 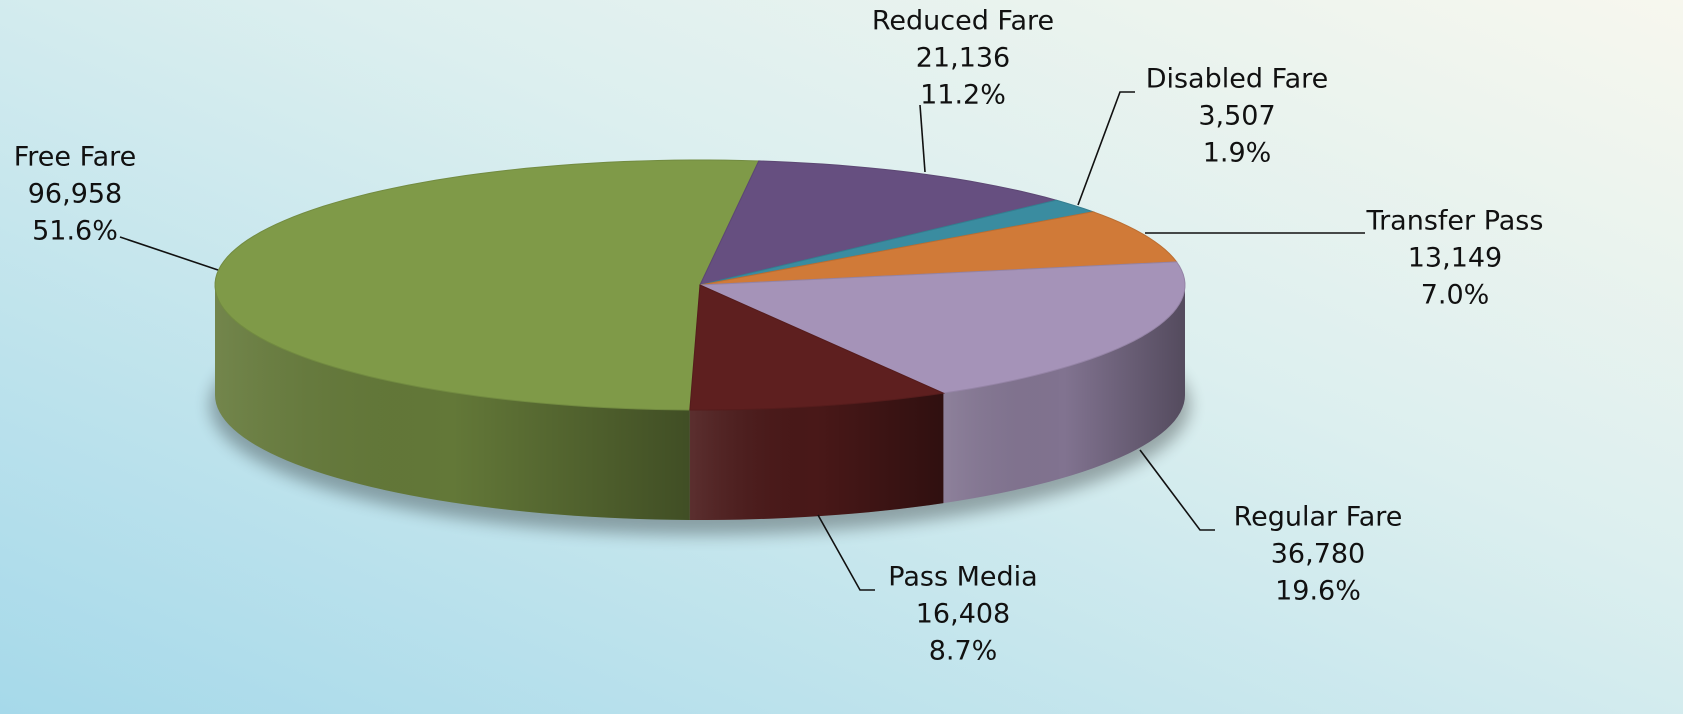 I want to click on value-label: 19.6%, so click(x=1318, y=591).